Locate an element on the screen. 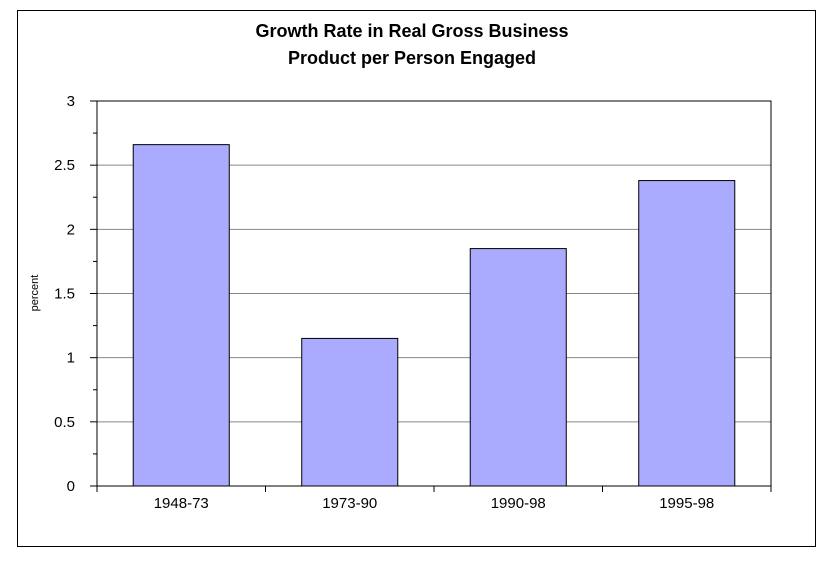  chart-title-line-2: Product per Person Engaged is located at coordinates (412, 58).